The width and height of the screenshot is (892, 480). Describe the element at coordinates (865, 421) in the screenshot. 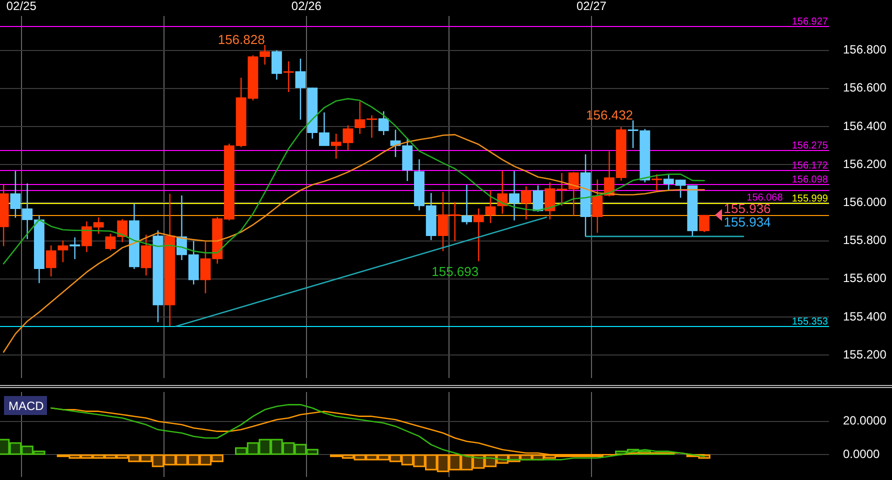

I see `y-tick-label: 20.0000` at that location.